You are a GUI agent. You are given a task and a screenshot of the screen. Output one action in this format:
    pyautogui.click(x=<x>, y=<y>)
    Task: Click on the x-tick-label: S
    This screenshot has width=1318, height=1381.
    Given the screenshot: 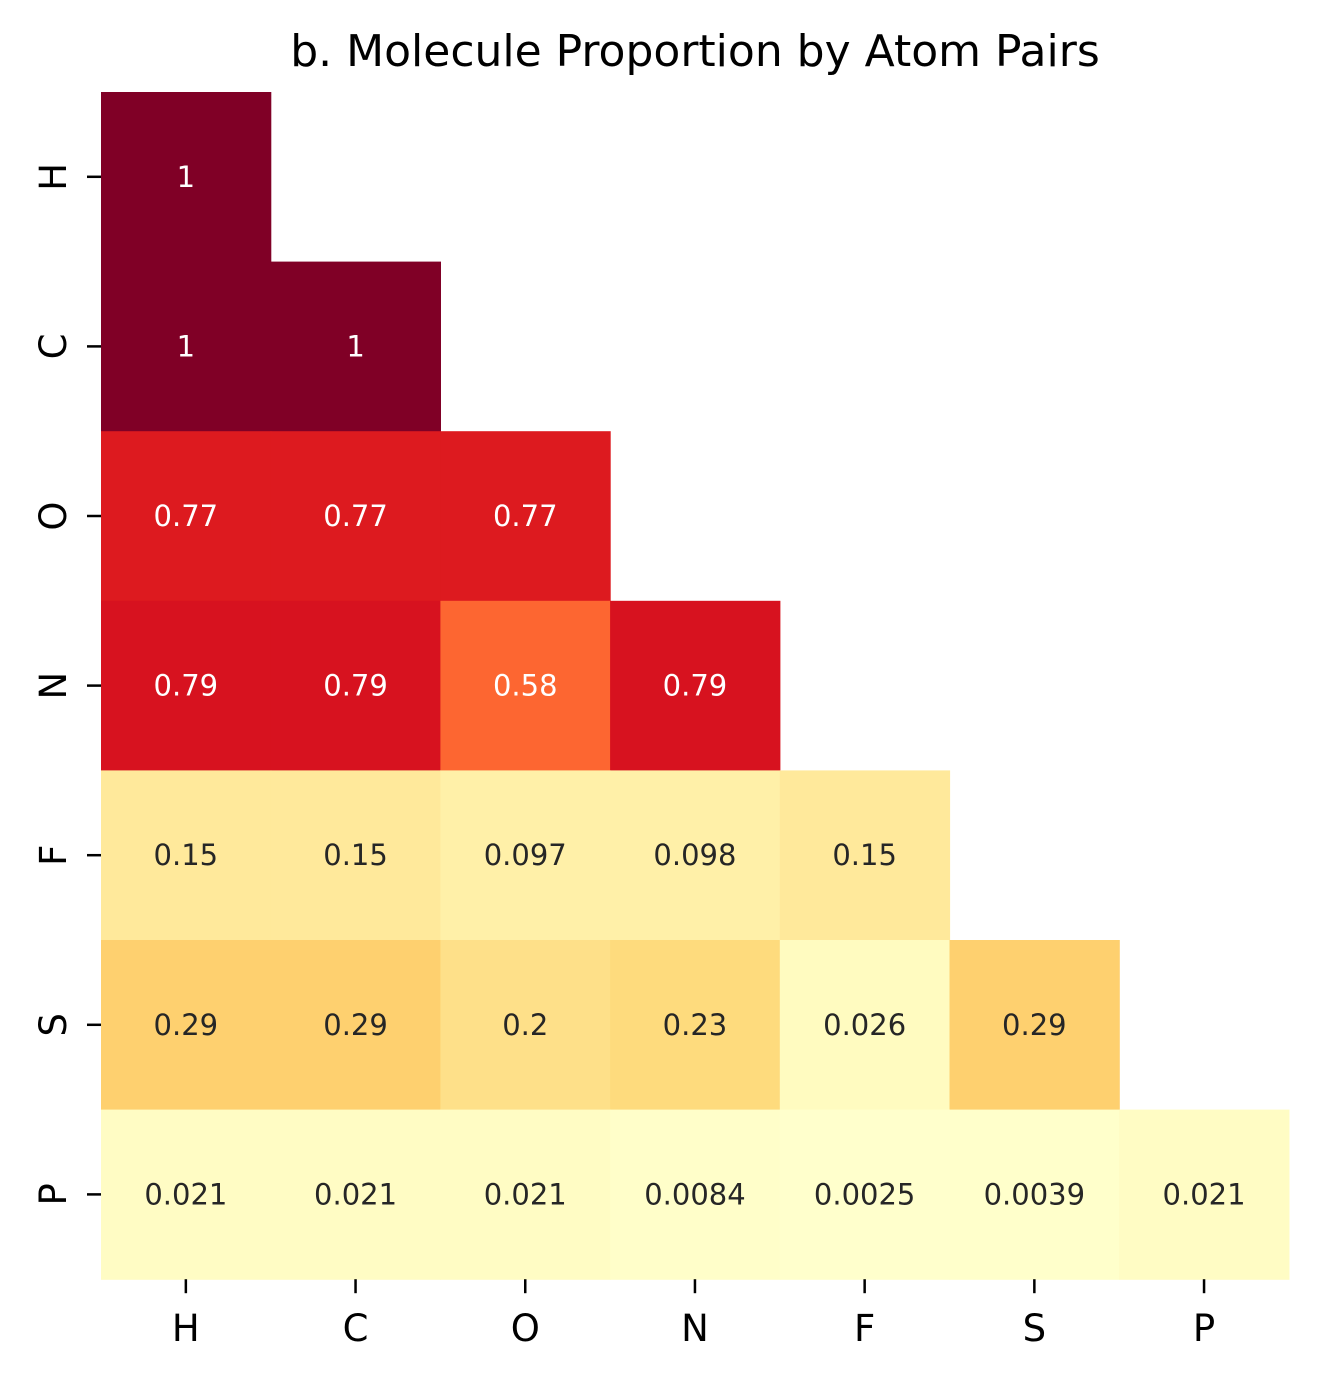 What is the action you would take?
    pyautogui.click(x=1035, y=1328)
    